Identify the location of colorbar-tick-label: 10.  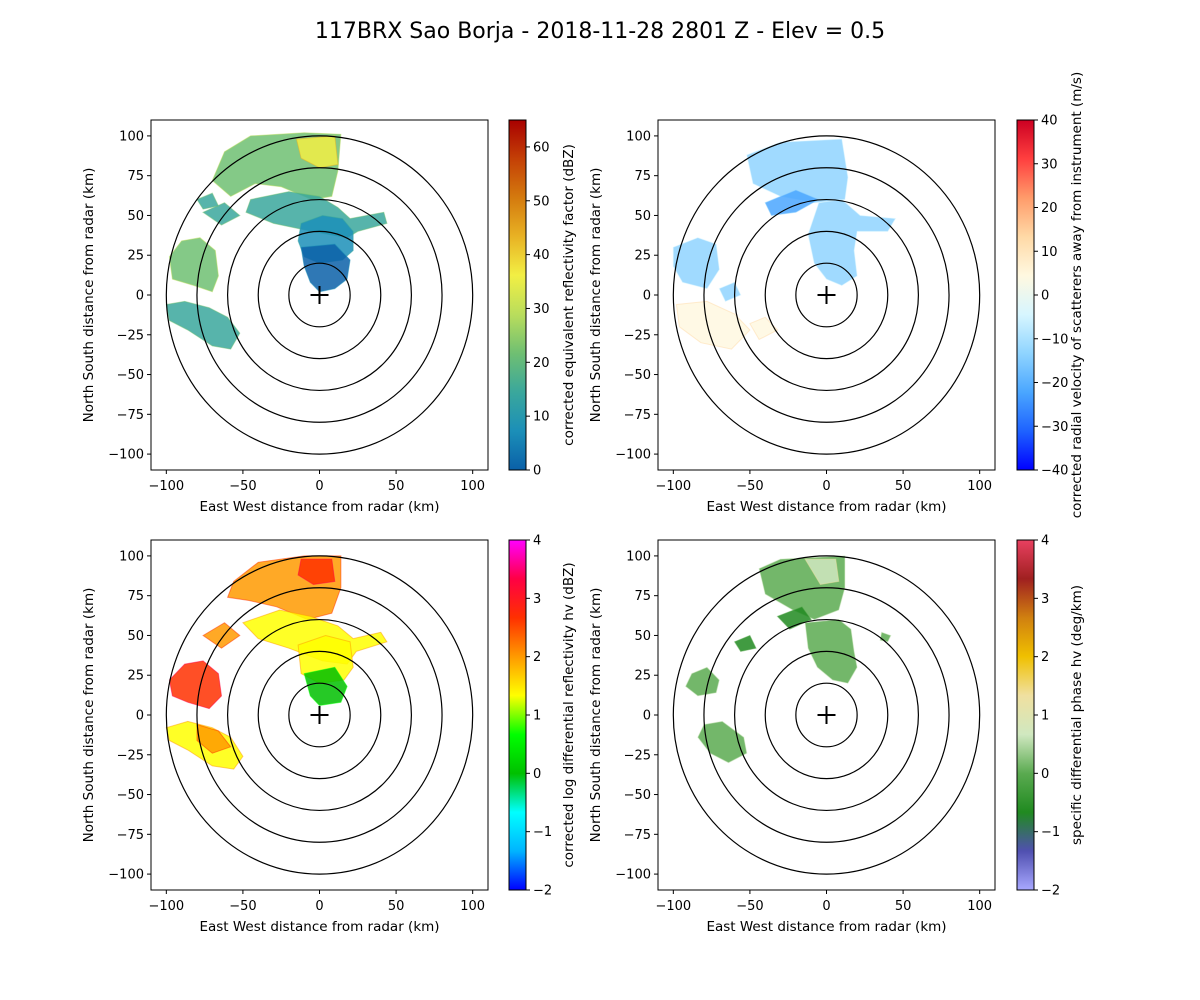
(1049, 252).